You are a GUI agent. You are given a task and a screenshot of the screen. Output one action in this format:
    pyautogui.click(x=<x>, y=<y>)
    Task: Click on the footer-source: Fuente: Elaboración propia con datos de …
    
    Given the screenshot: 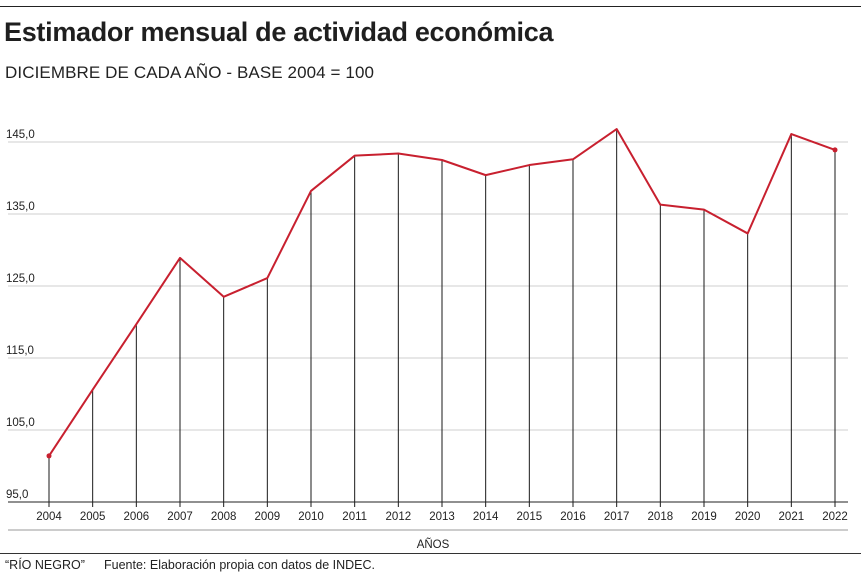 What is the action you would take?
    pyautogui.click(x=239, y=565)
    